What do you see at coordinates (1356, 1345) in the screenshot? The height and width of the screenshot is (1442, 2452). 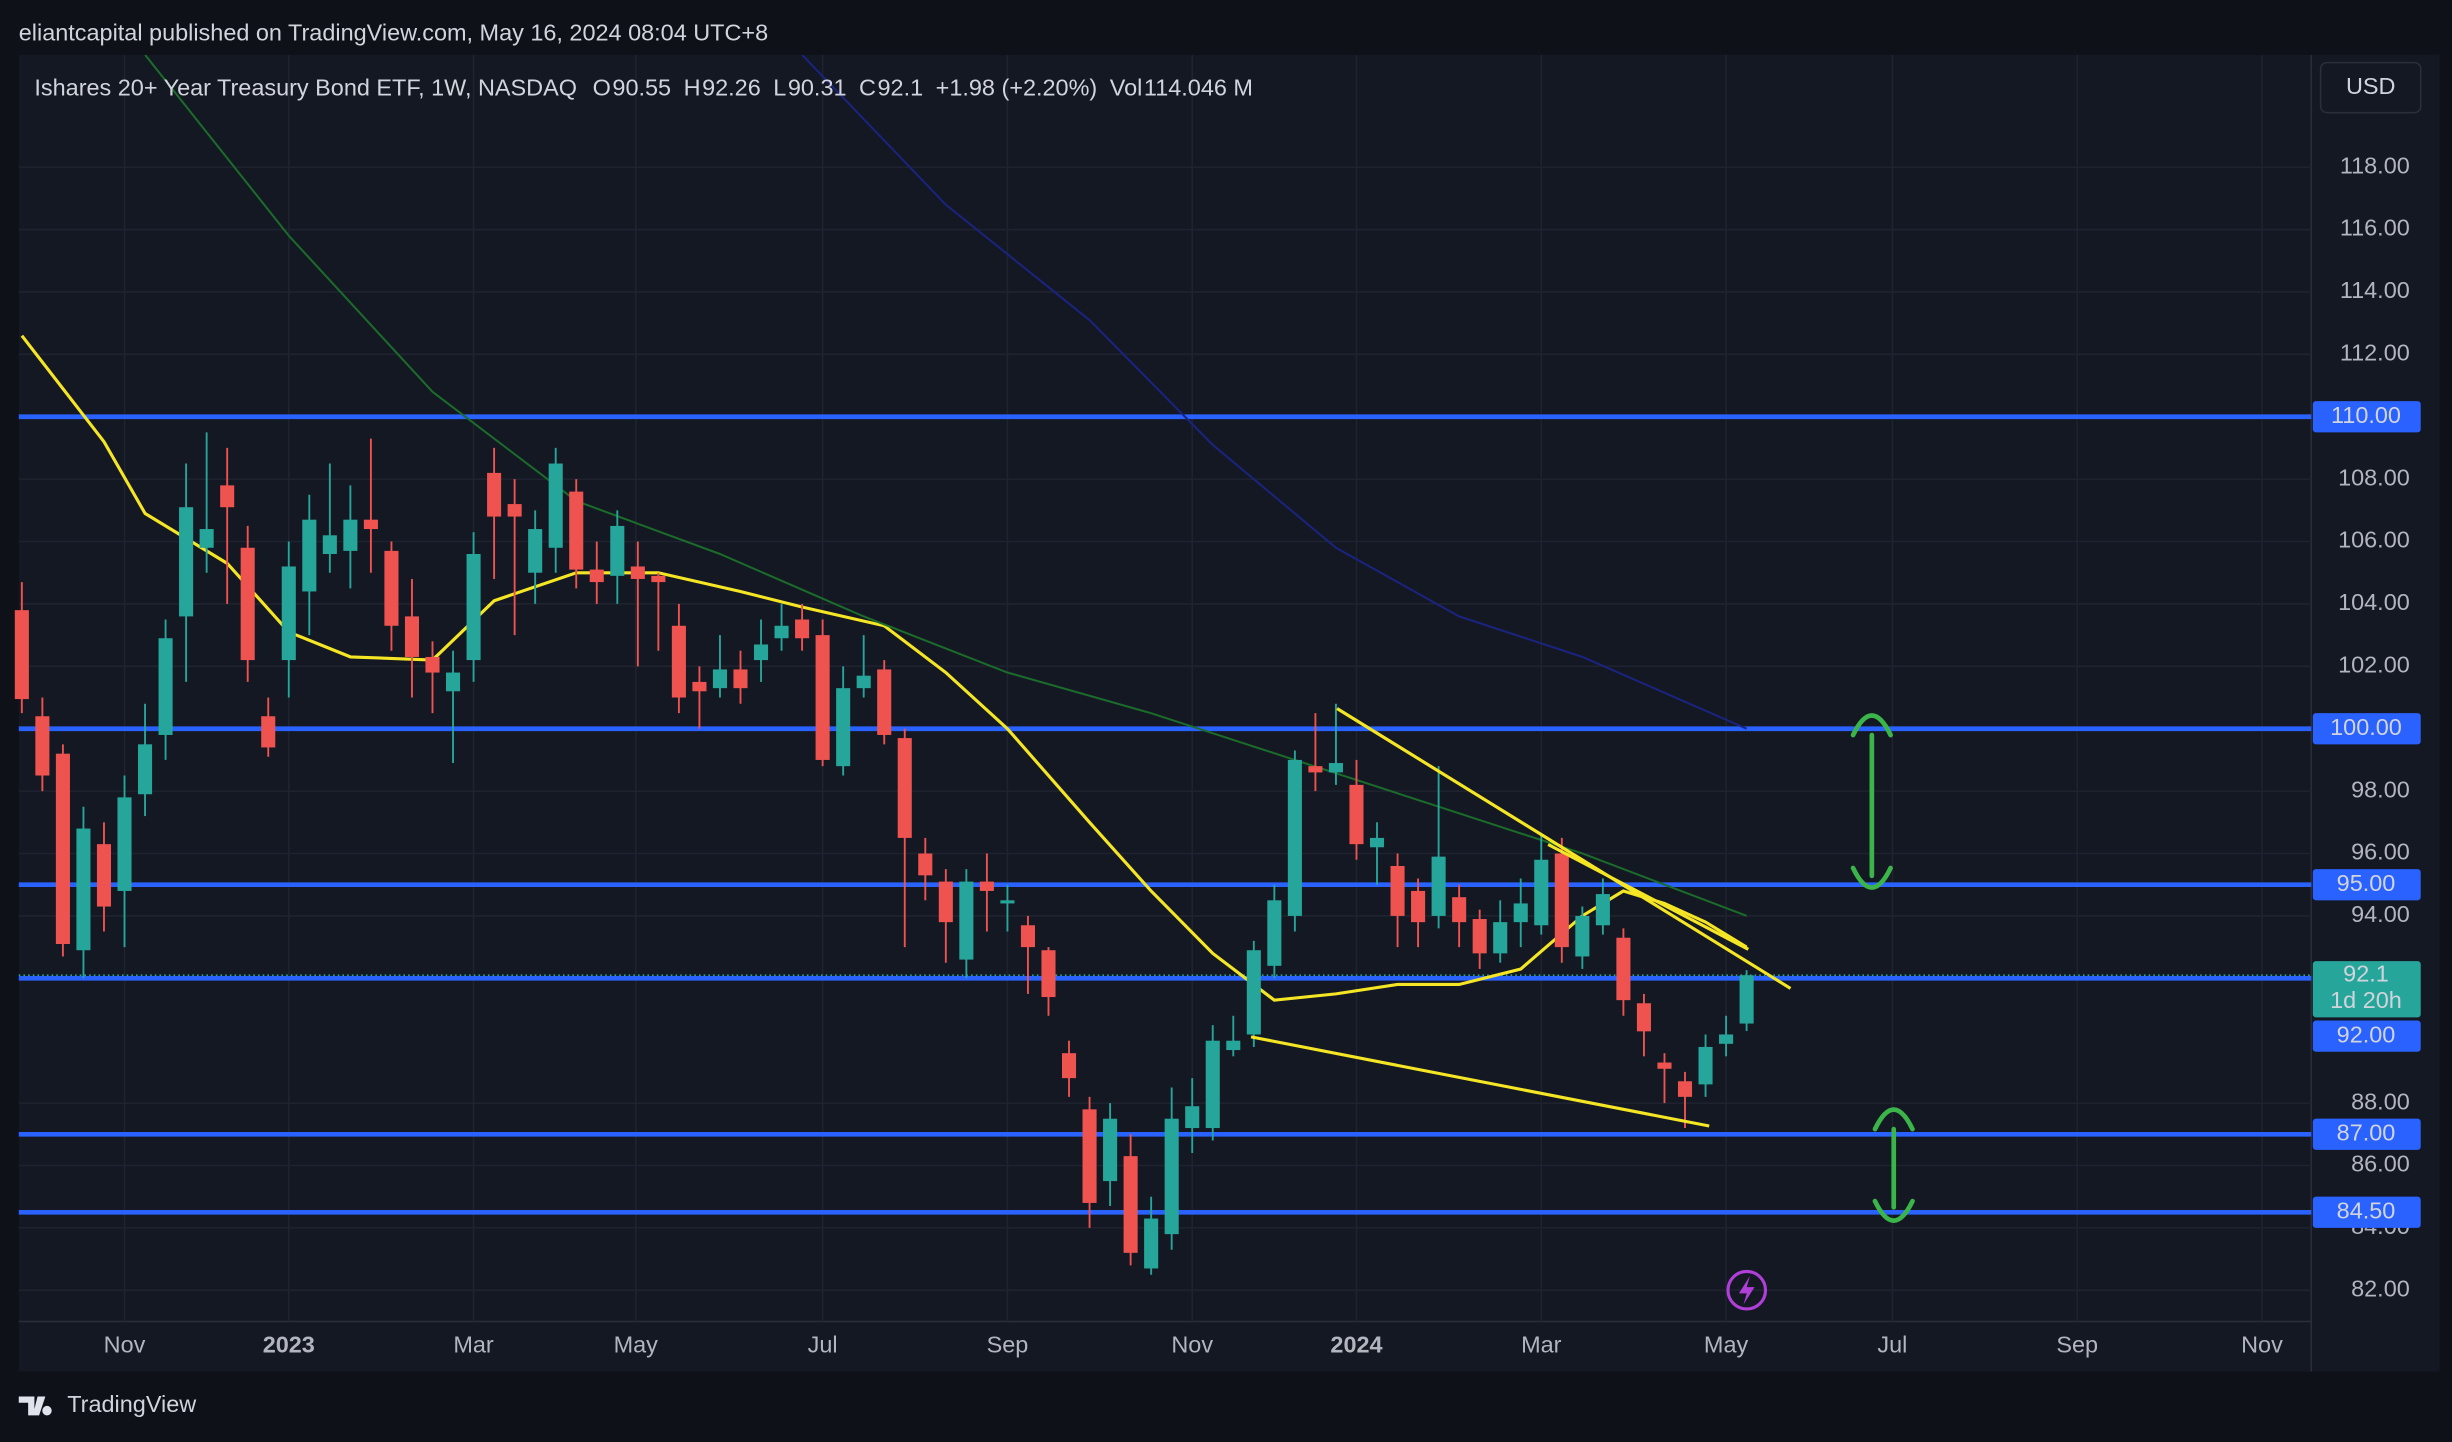 I see `x-tick-label: 2024` at bounding box center [1356, 1345].